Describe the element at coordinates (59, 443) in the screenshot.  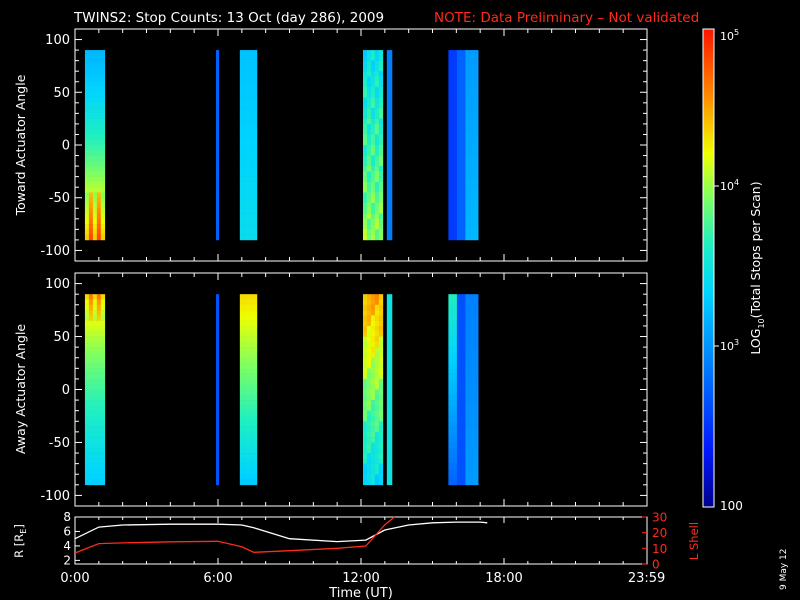
I see `away-ytick-label: -50` at that location.